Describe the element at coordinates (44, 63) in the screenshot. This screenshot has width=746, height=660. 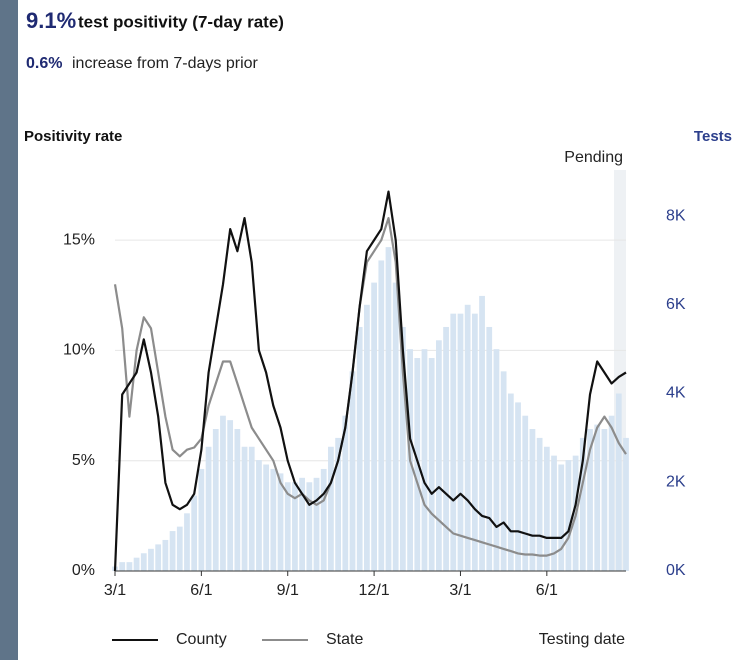
I see `change-value: 0.6%` at that location.